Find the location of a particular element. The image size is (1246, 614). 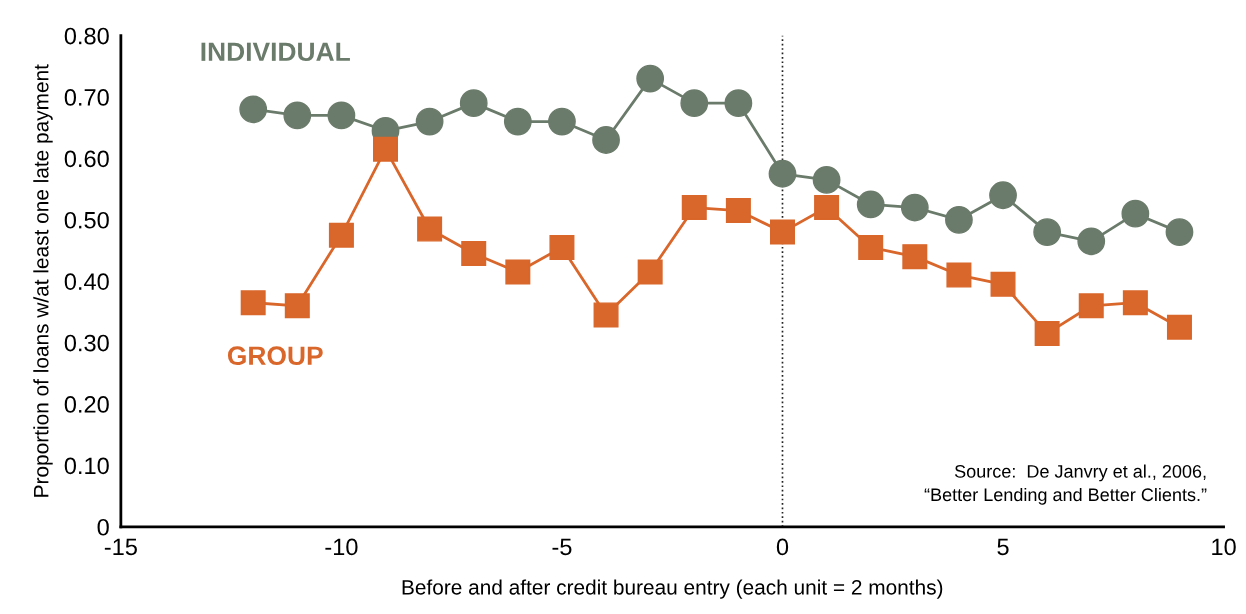

y-axis-title: Proportion of loans w/at least one late payment is located at coordinates (43, 280).